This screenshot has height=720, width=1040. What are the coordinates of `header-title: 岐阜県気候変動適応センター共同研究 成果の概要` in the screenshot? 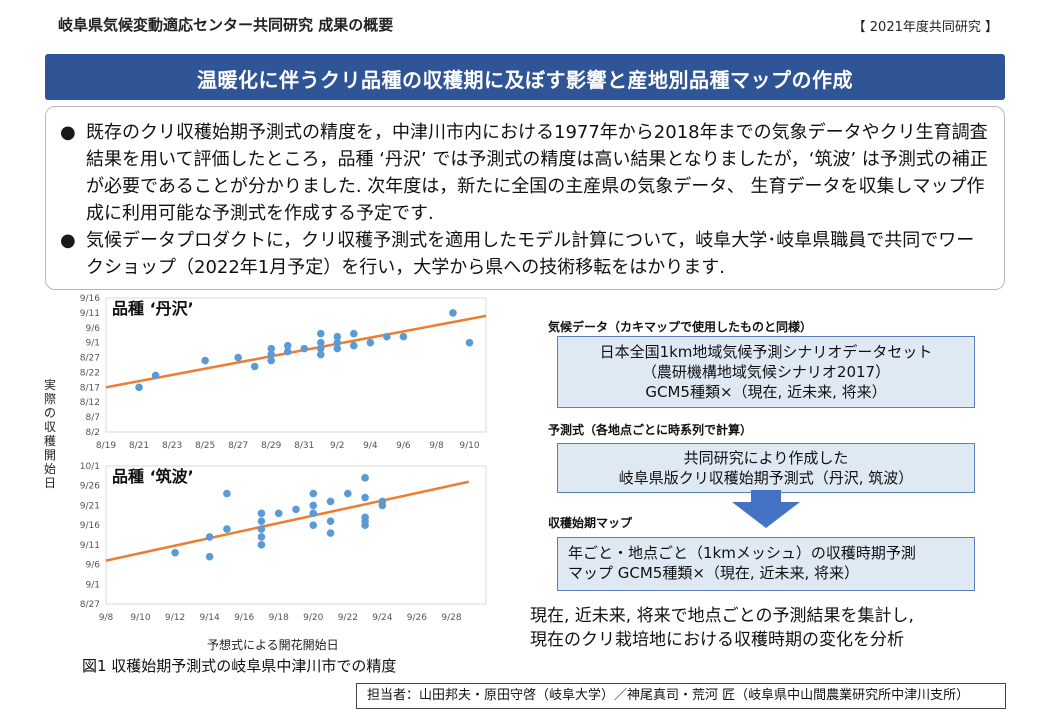 It's located at (226, 25).